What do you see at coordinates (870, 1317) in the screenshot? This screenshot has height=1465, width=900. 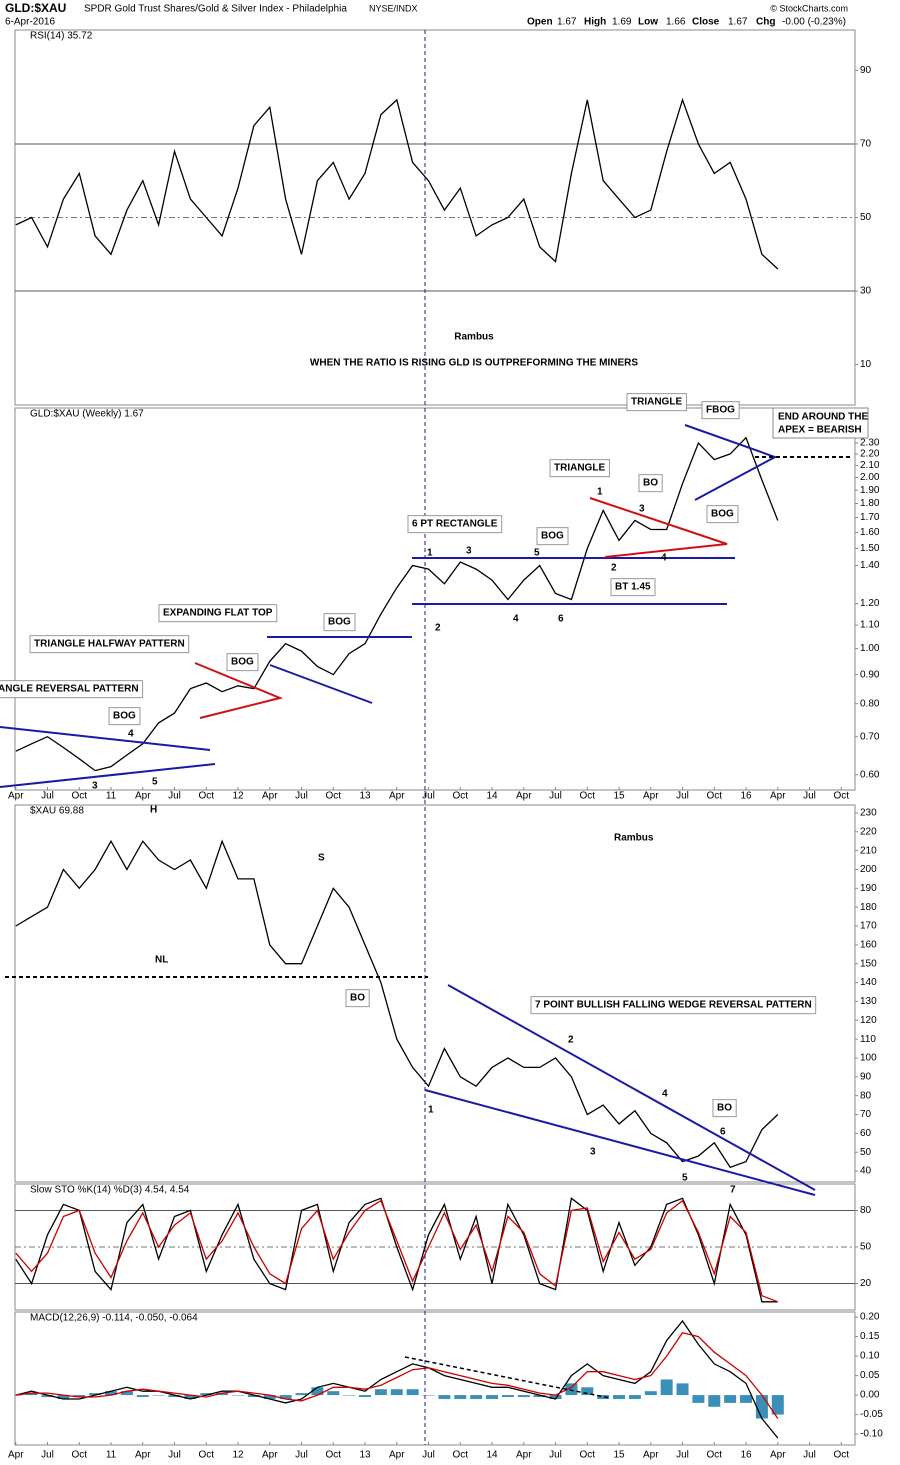 I see `y-tick-label: 0.20` at bounding box center [870, 1317].